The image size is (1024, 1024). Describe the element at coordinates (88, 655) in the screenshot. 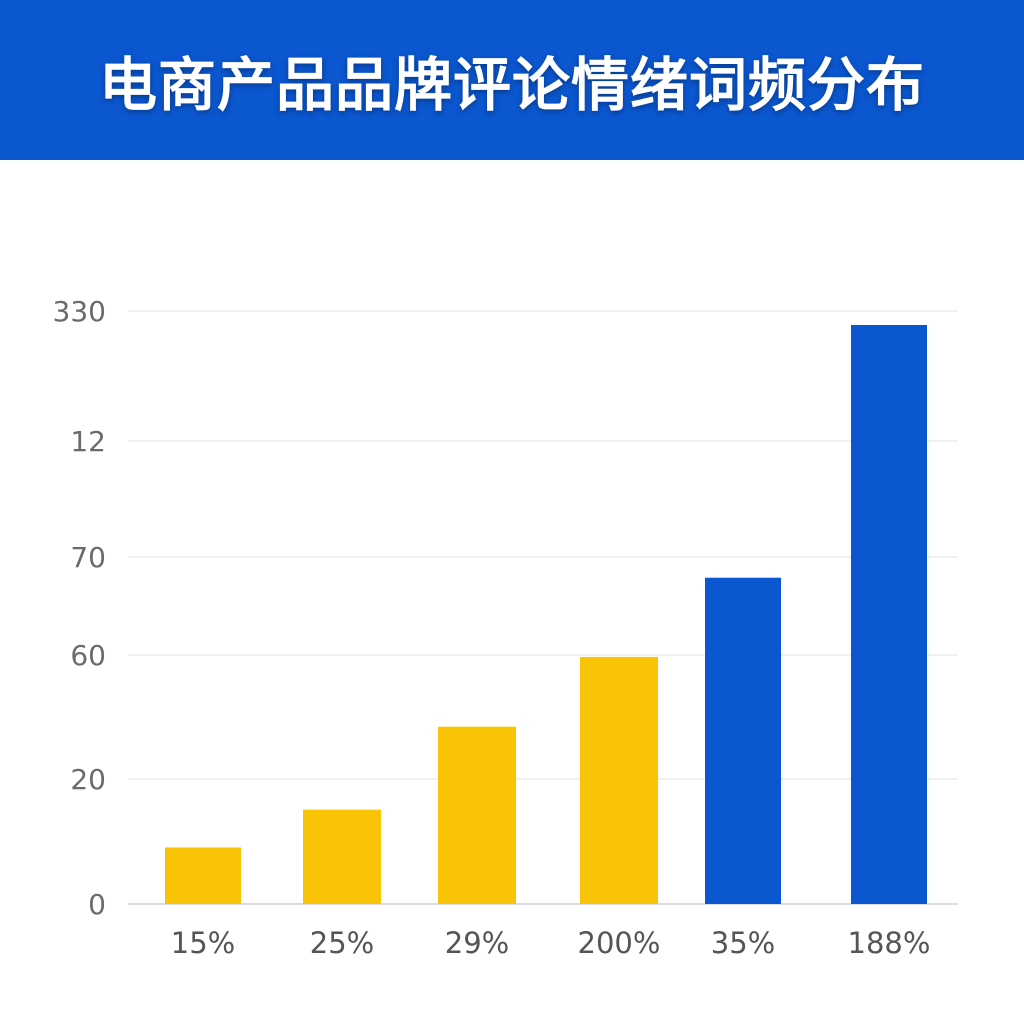

I see `y-tick-label: 60` at that location.